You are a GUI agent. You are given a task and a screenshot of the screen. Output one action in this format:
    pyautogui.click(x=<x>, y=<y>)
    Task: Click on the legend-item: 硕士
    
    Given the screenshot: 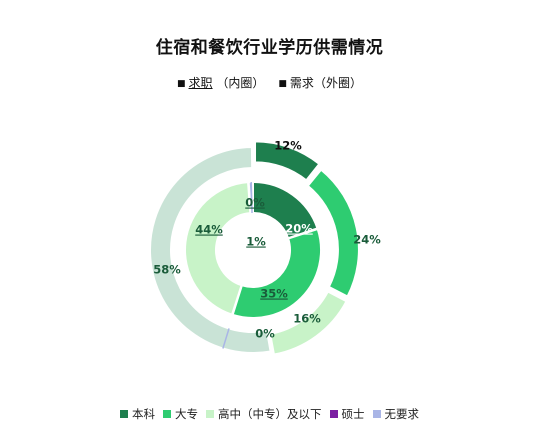 What is the action you would take?
    pyautogui.click(x=347, y=414)
    